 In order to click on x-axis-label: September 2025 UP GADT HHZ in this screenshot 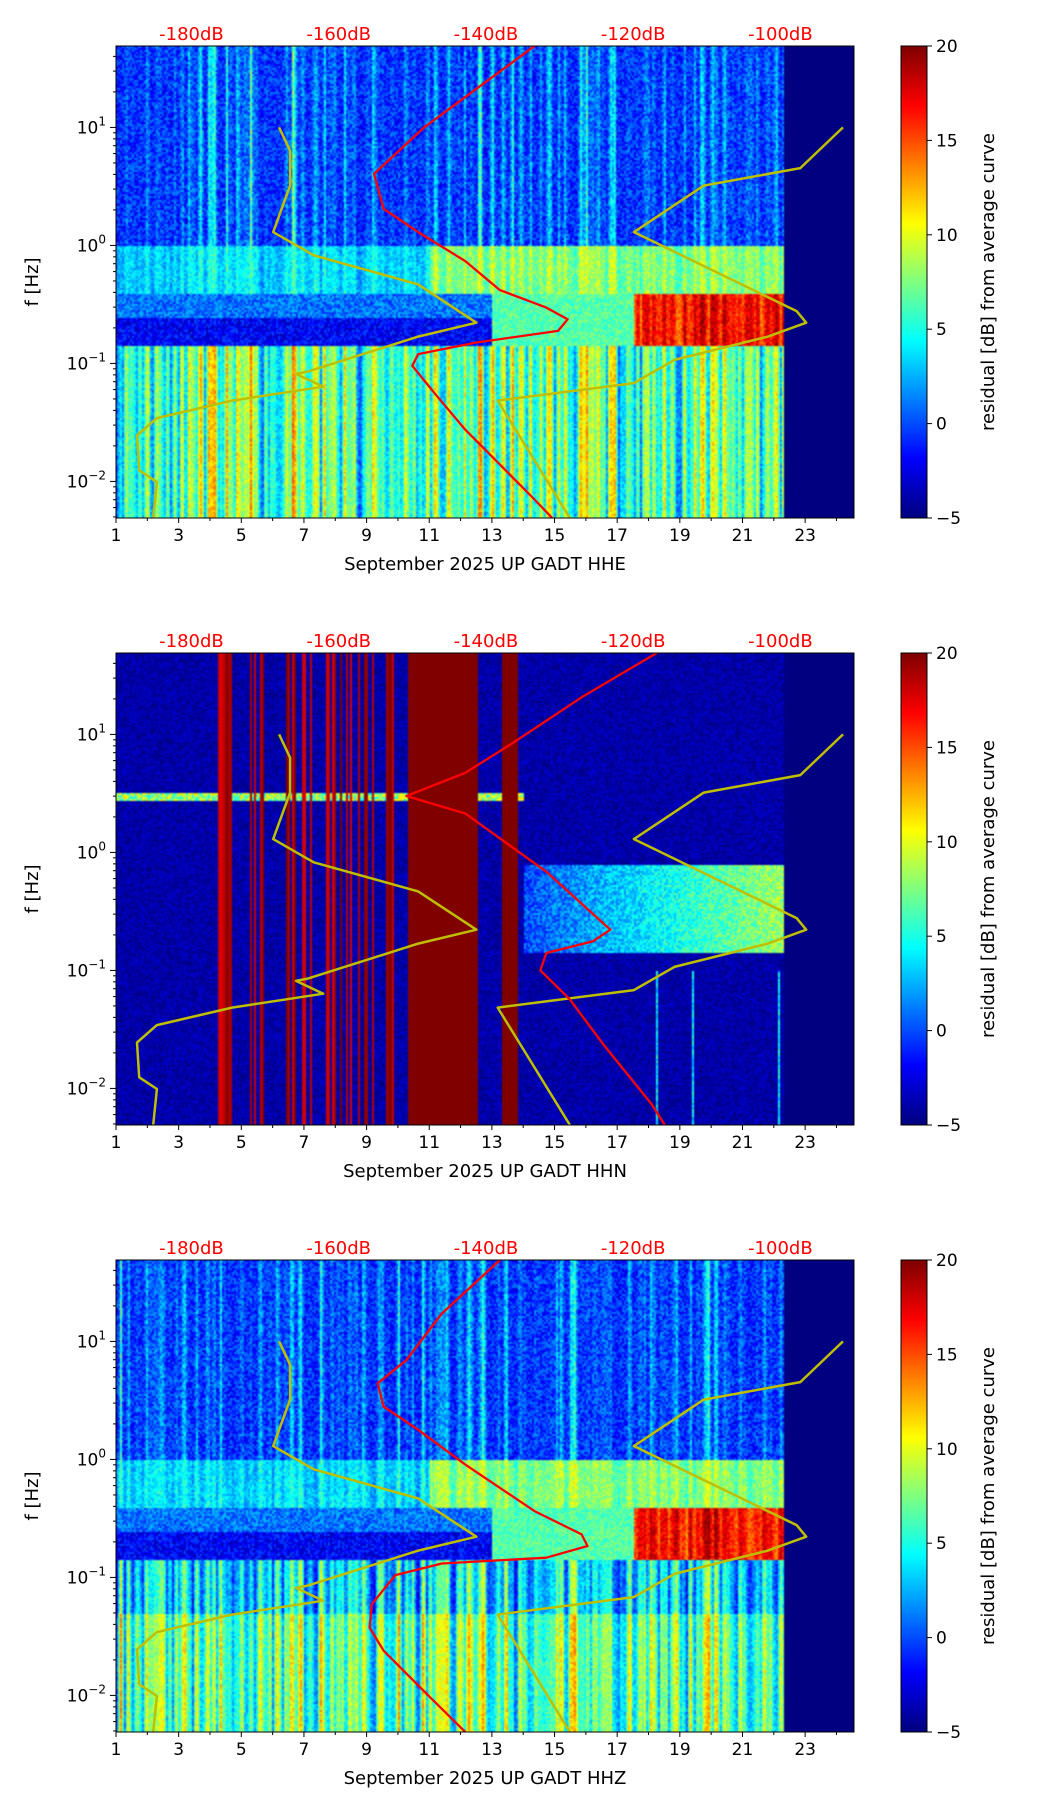, I will do `click(485, 1778)`.